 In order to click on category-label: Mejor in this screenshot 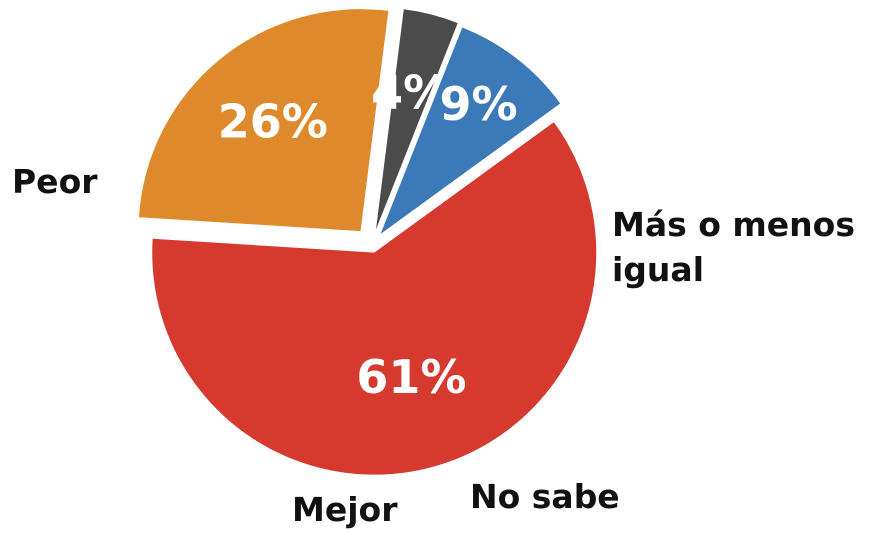, I will do `click(345, 509)`.